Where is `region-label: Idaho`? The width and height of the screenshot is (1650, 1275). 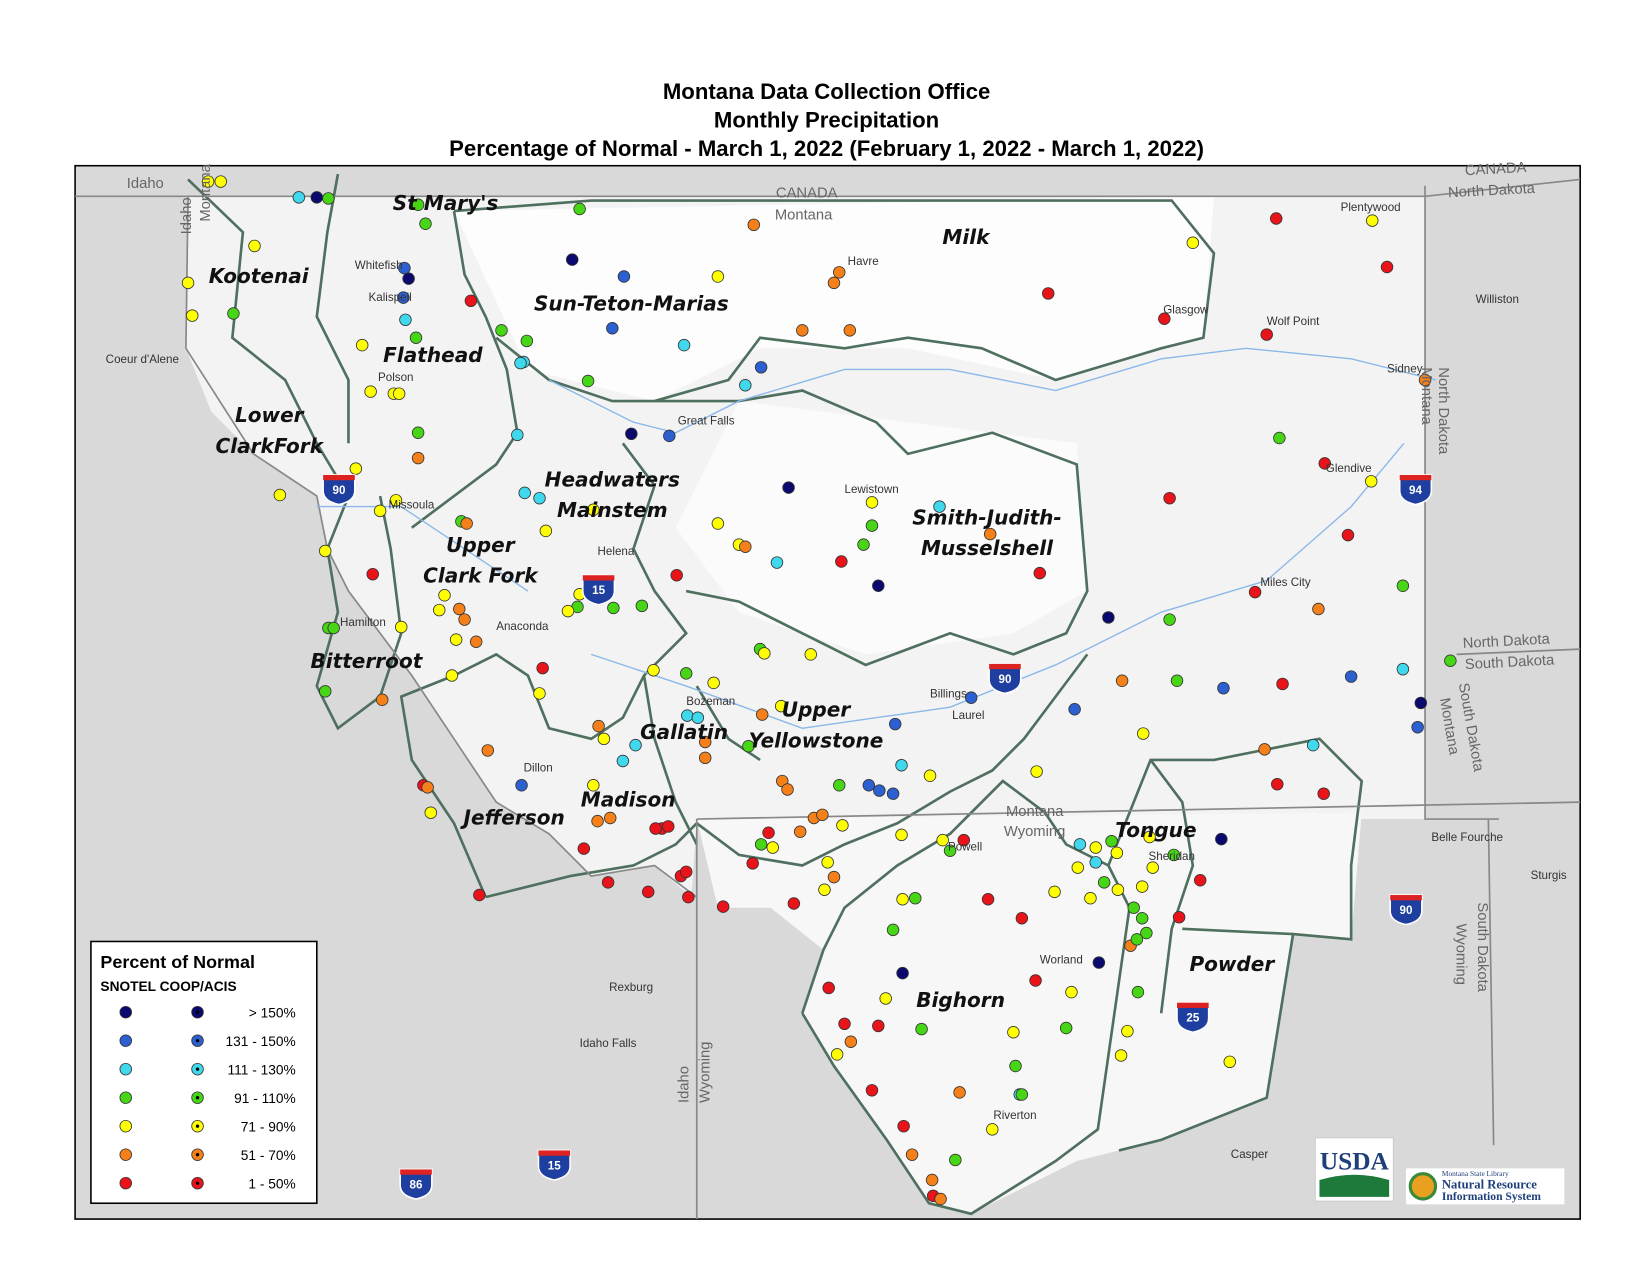 region-label: Idaho is located at coordinates (145, 184).